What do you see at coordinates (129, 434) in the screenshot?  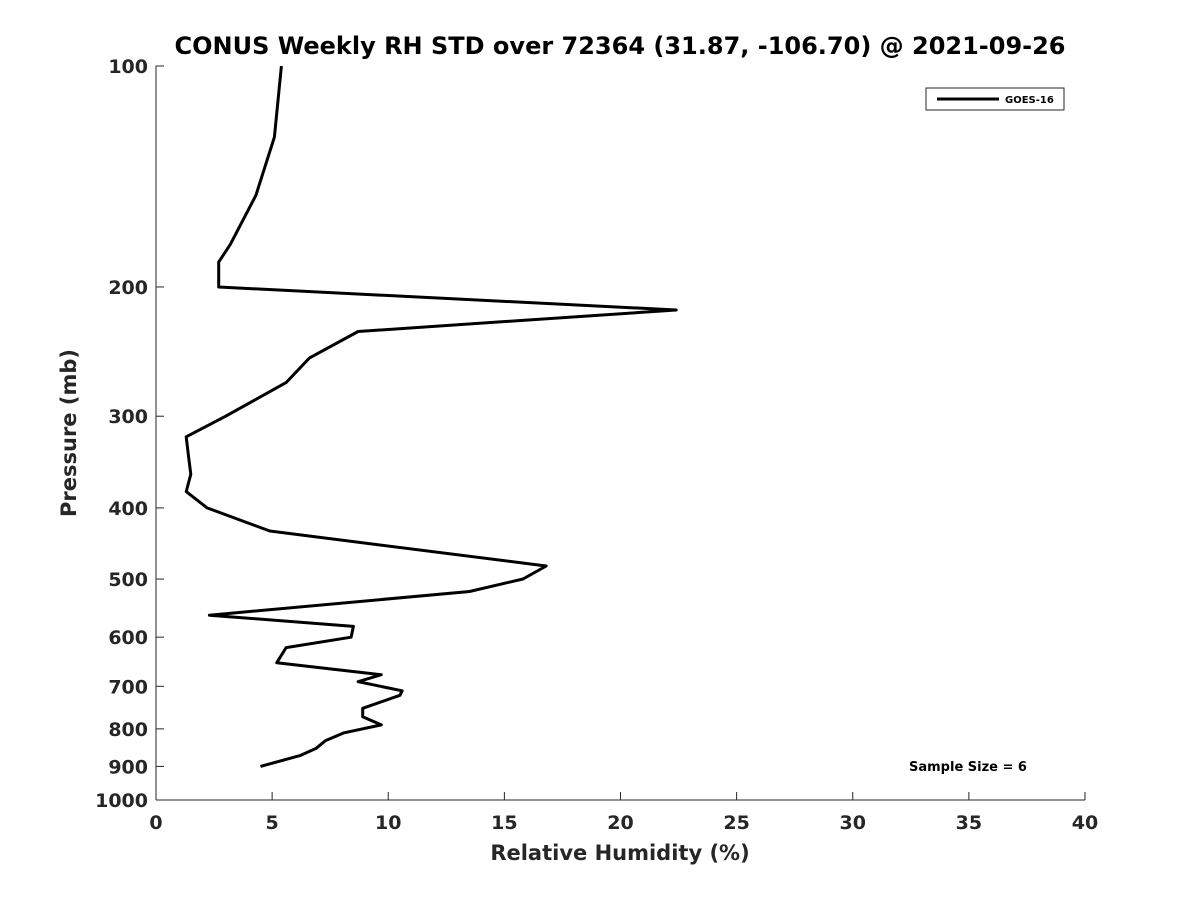 I see `y-ticks: 100 200 300 400 500 600 700 800 900 1000` at bounding box center [129, 434].